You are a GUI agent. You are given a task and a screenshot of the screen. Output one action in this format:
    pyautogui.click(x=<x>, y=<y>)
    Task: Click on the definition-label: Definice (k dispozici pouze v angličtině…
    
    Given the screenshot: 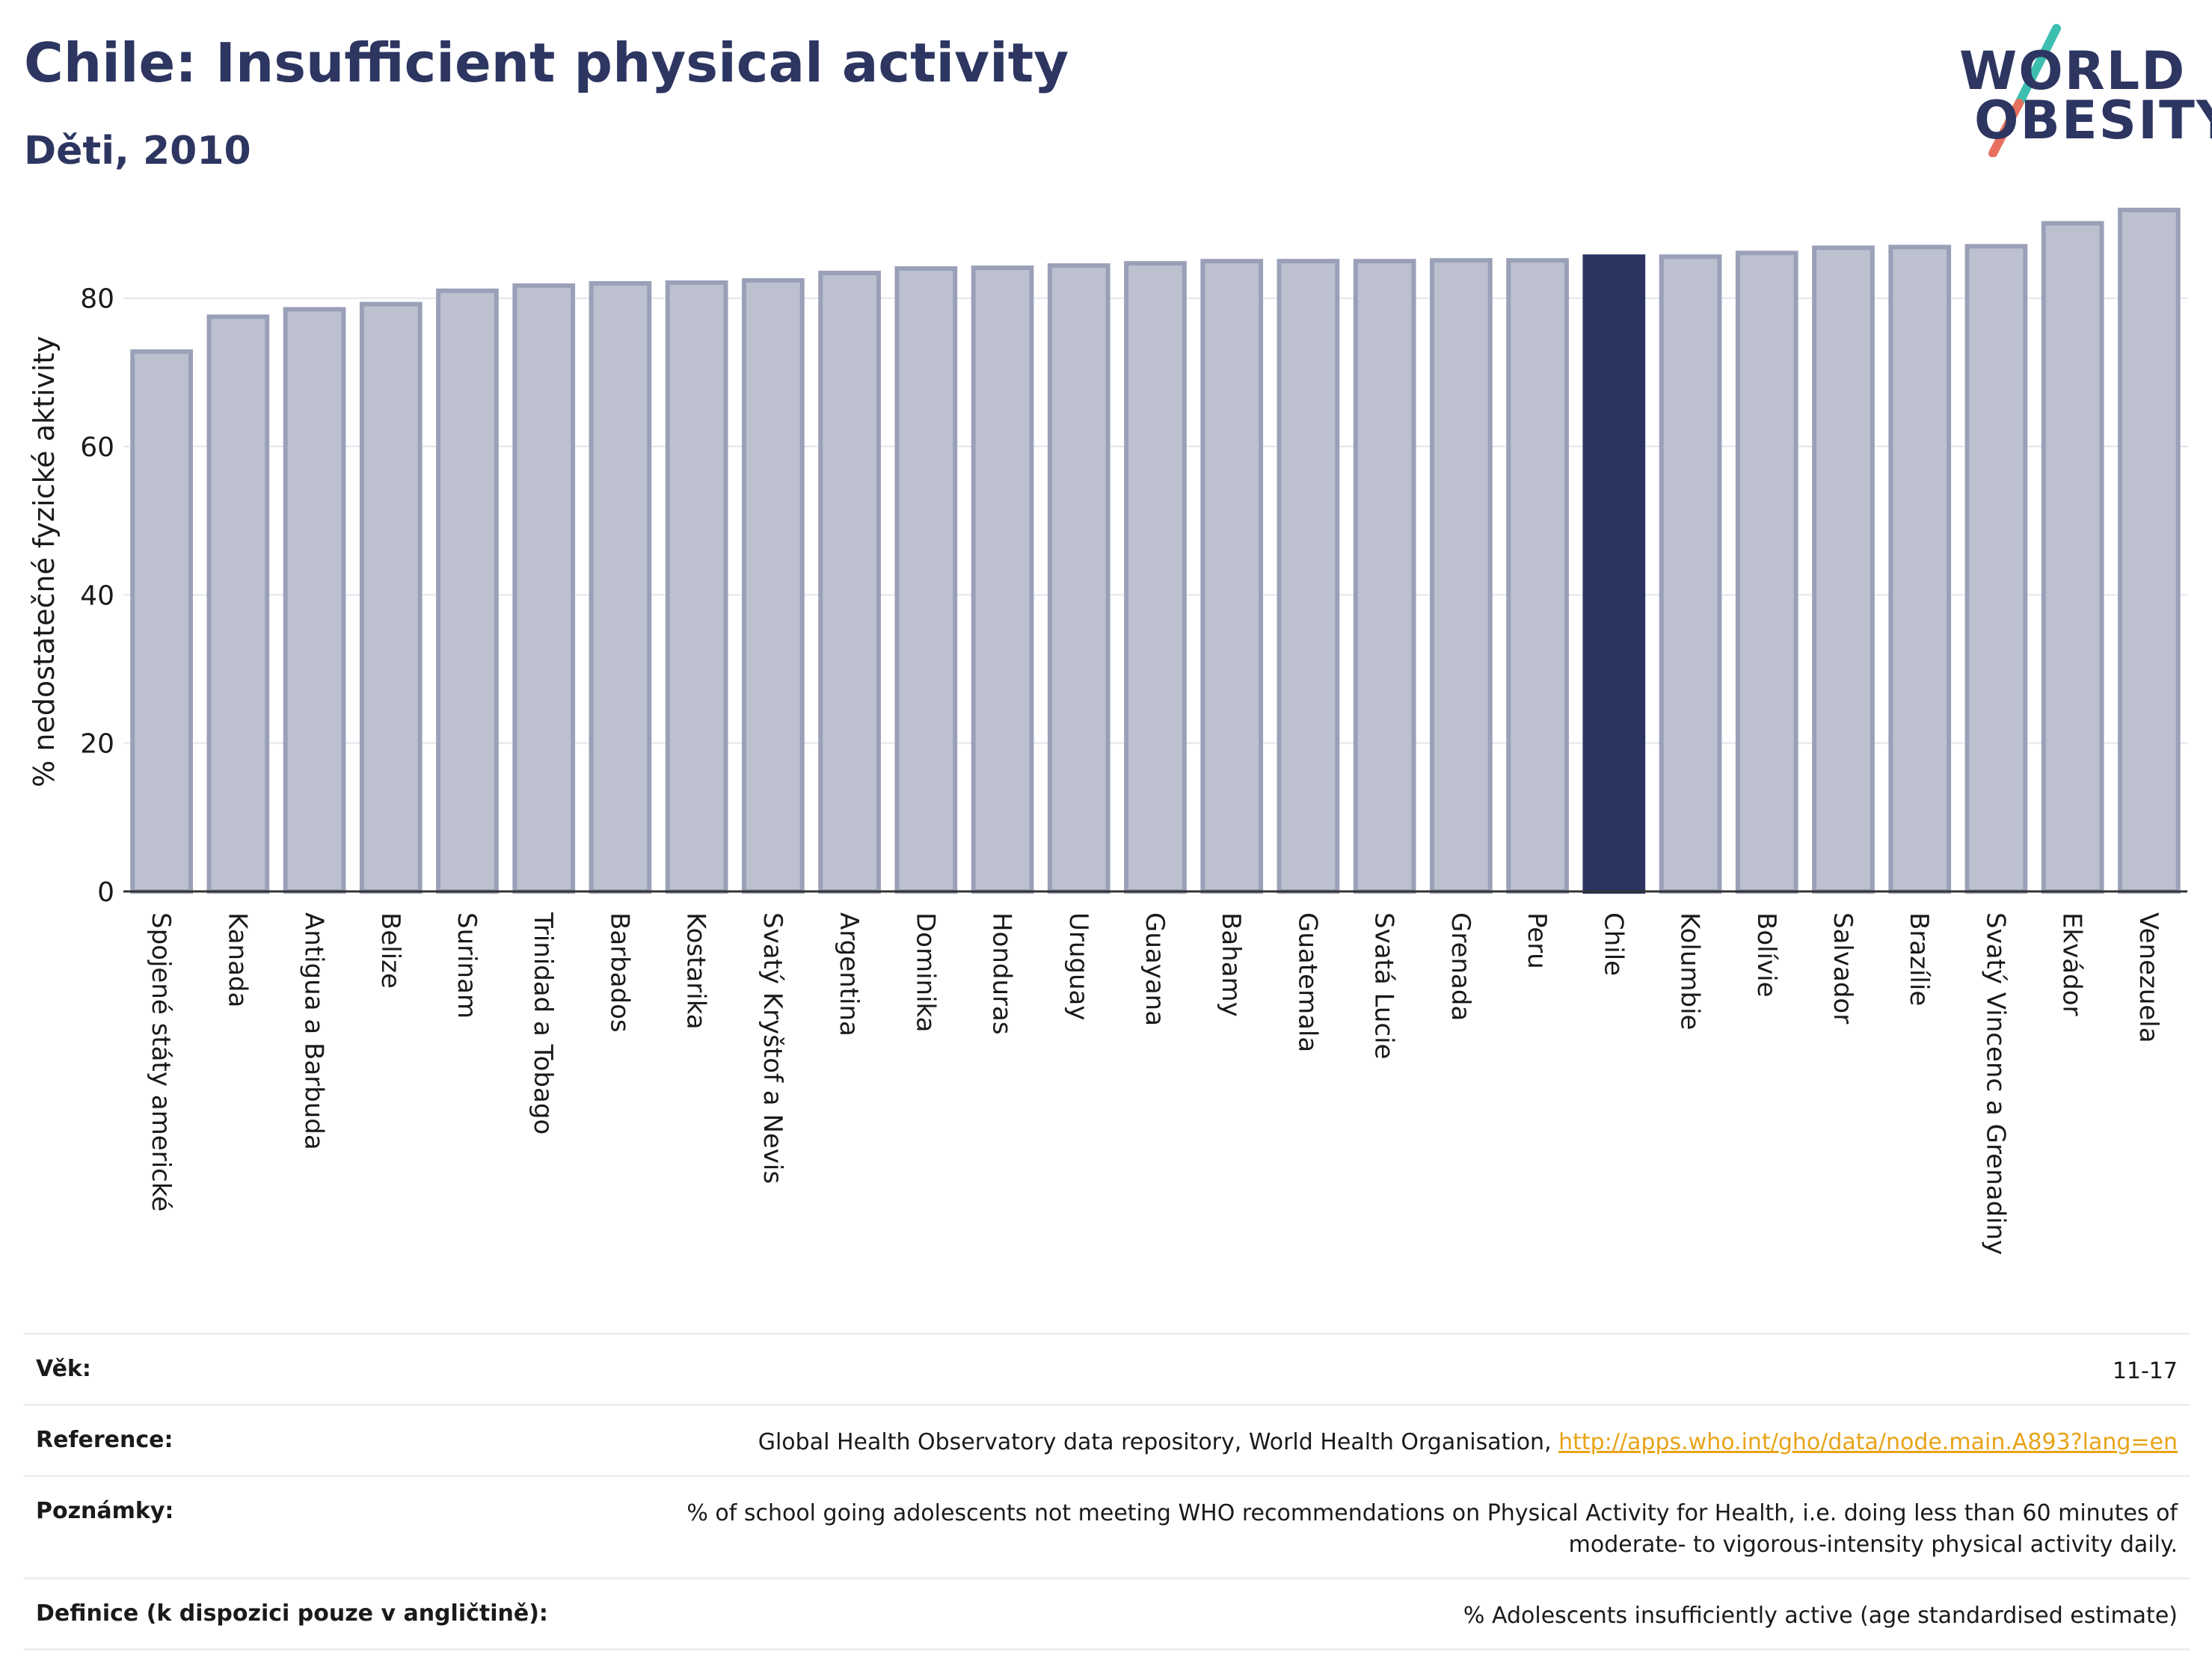 What is the action you would take?
    pyautogui.click(x=292, y=1613)
    